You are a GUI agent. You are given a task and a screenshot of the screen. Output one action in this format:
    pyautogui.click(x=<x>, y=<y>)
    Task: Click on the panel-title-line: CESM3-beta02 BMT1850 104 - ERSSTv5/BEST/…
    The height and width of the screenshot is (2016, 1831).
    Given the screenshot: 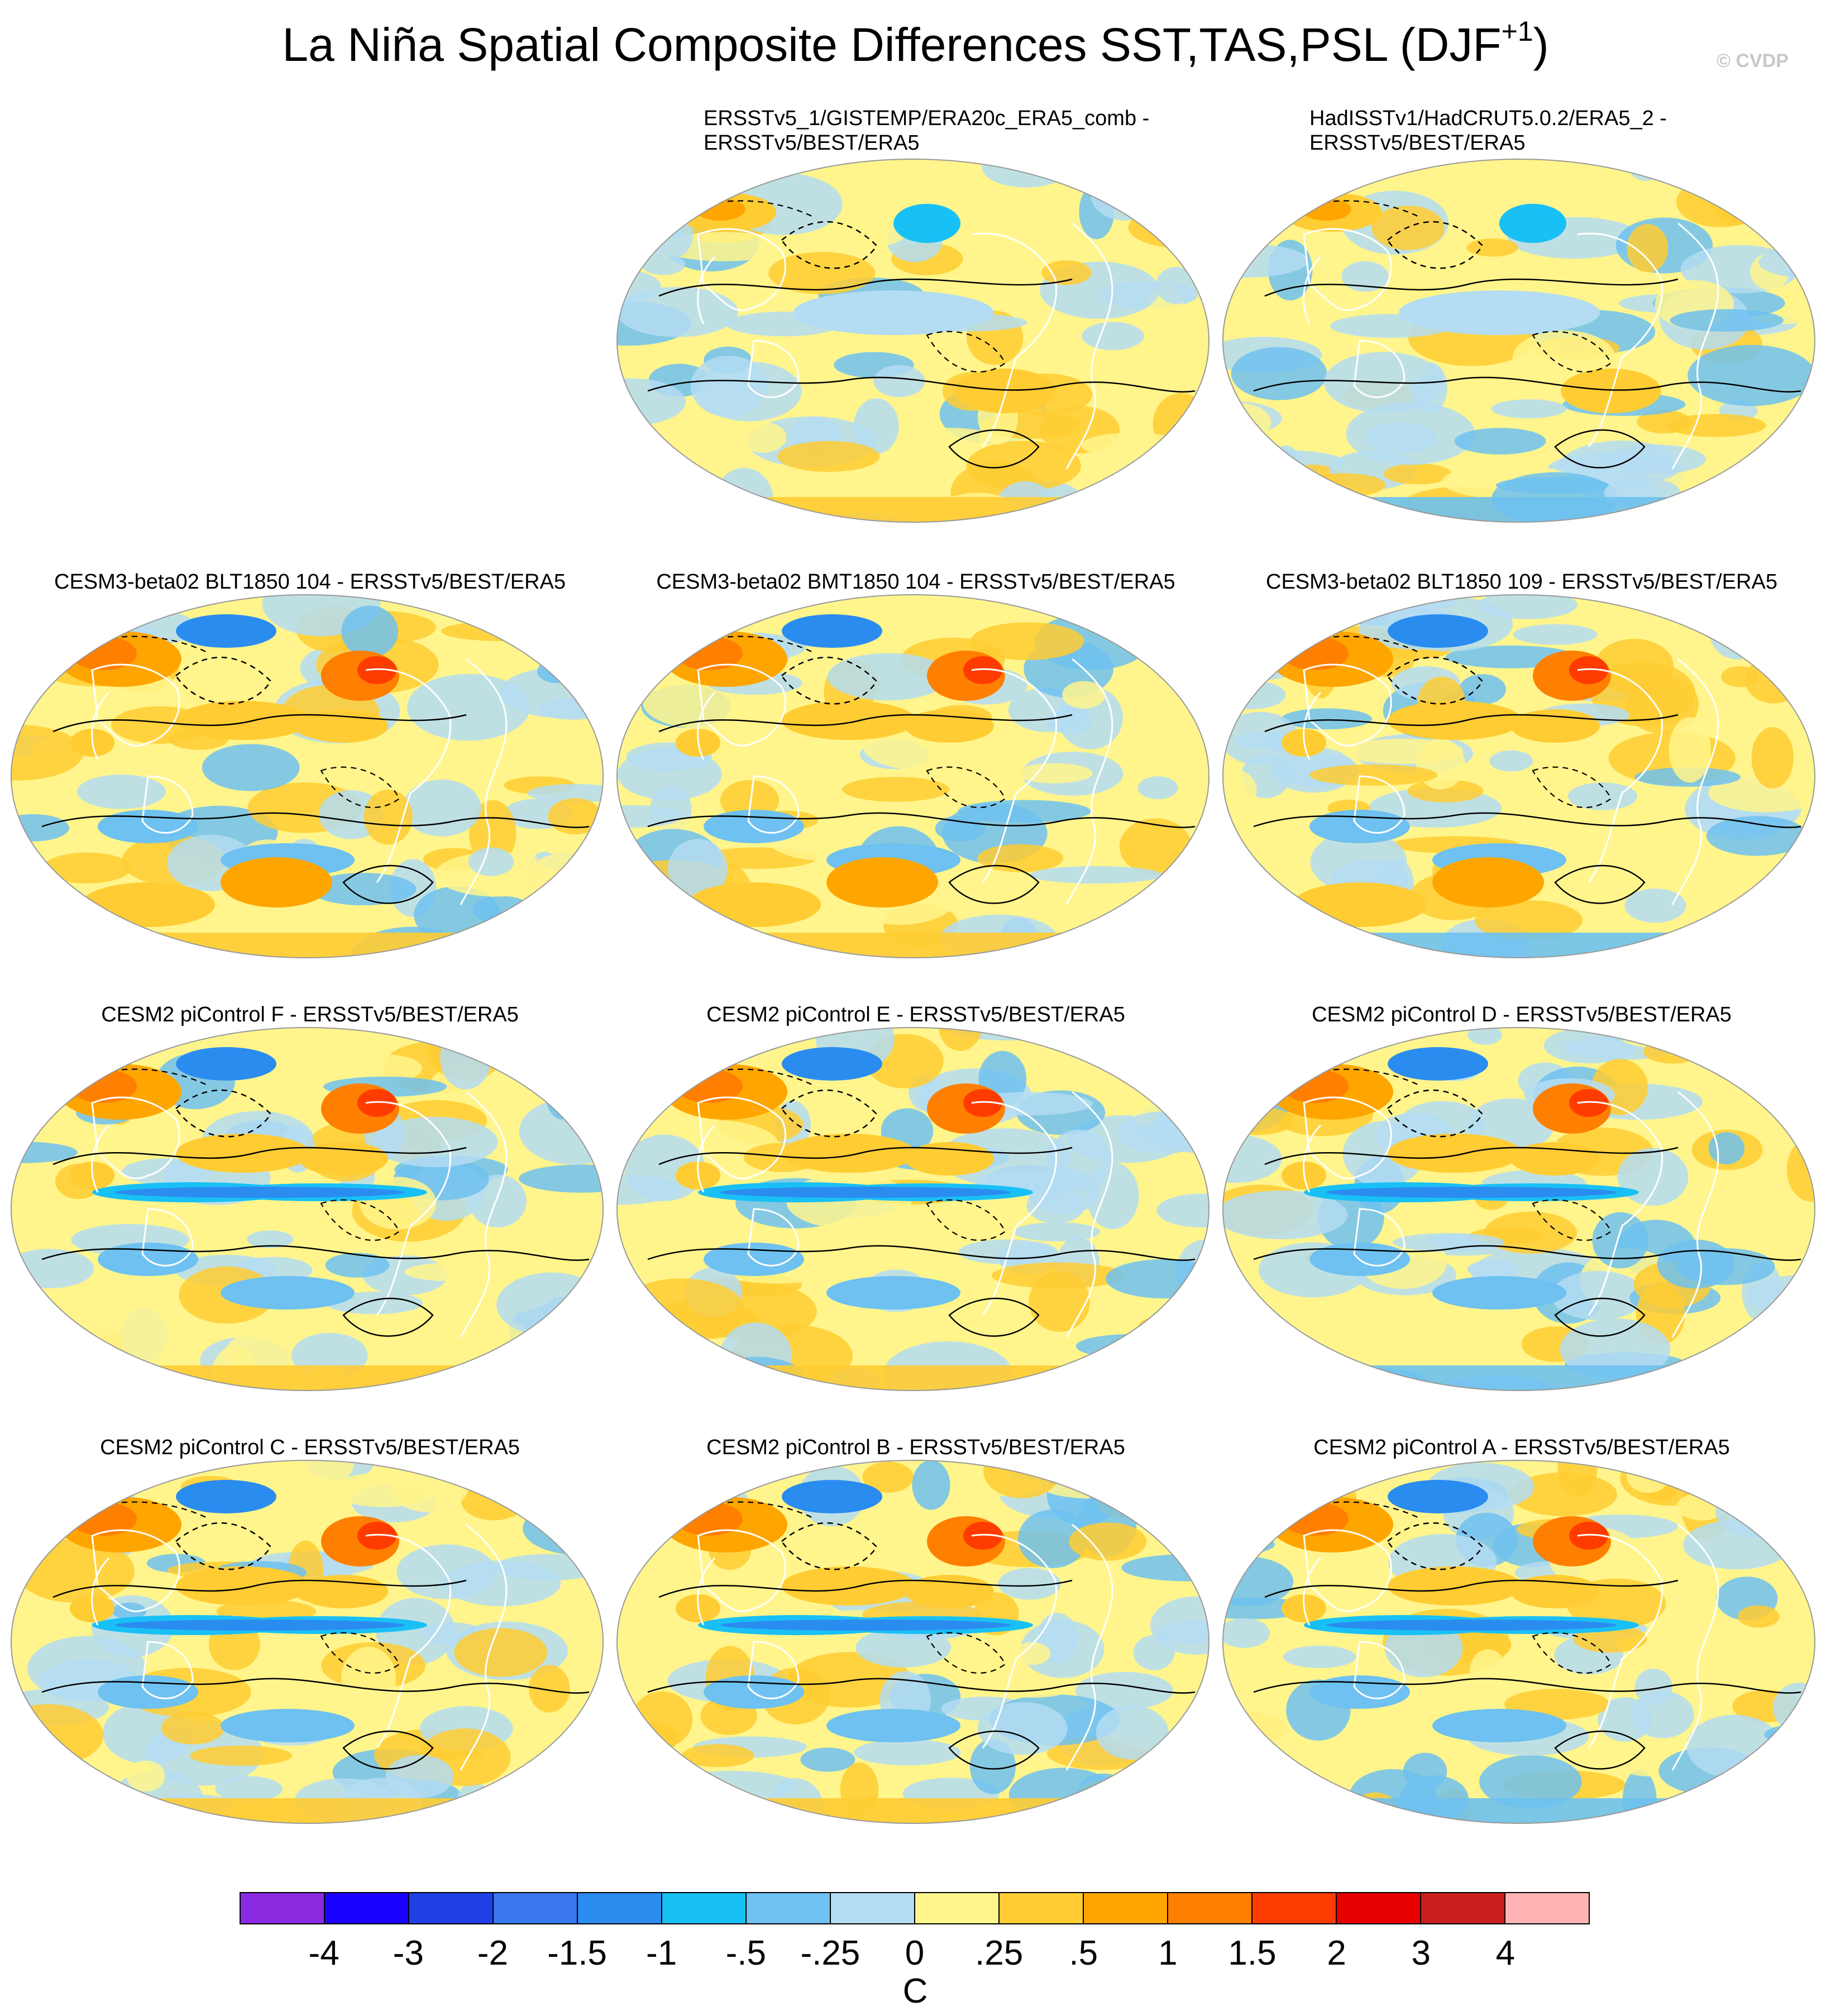 What is the action you would take?
    pyautogui.click(x=915, y=582)
    